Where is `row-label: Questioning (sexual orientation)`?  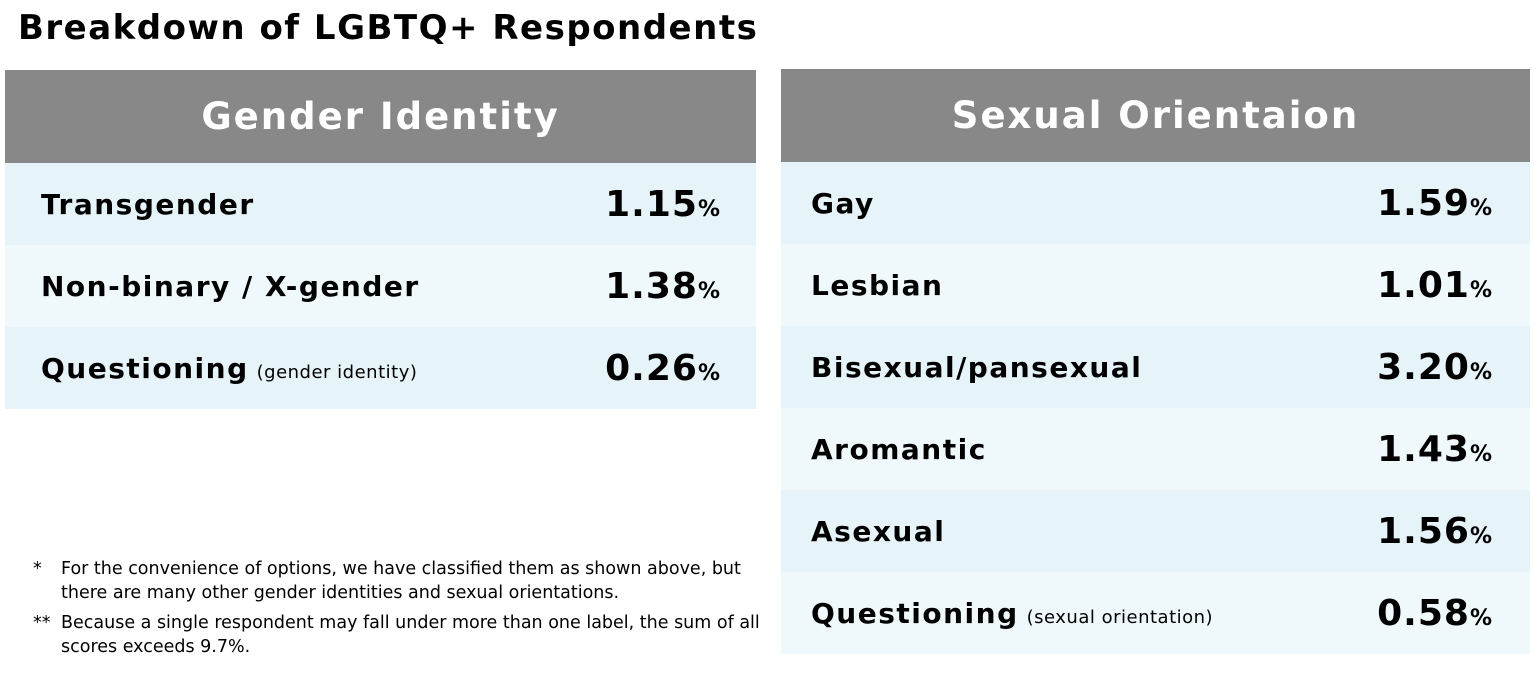 row-label: Questioning (sexual orientation) is located at coordinates (1012, 613).